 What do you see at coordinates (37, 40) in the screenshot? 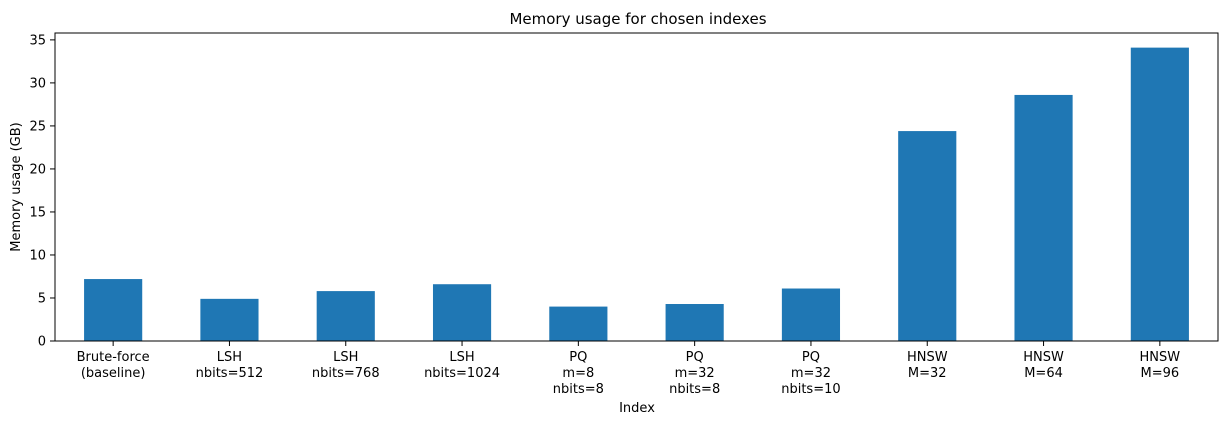
I see `y-tick-label: 35` at bounding box center [37, 40].